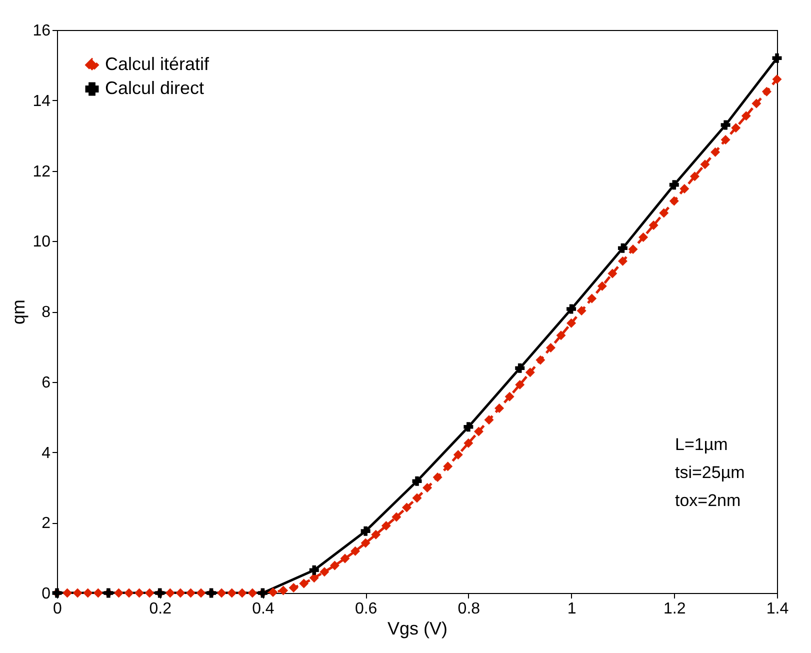 The image size is (811, 653). What do you see at coordinates (18, 312) in the screenshot?
I see `y-axis-title: qm` at bounding box center [18, 312].